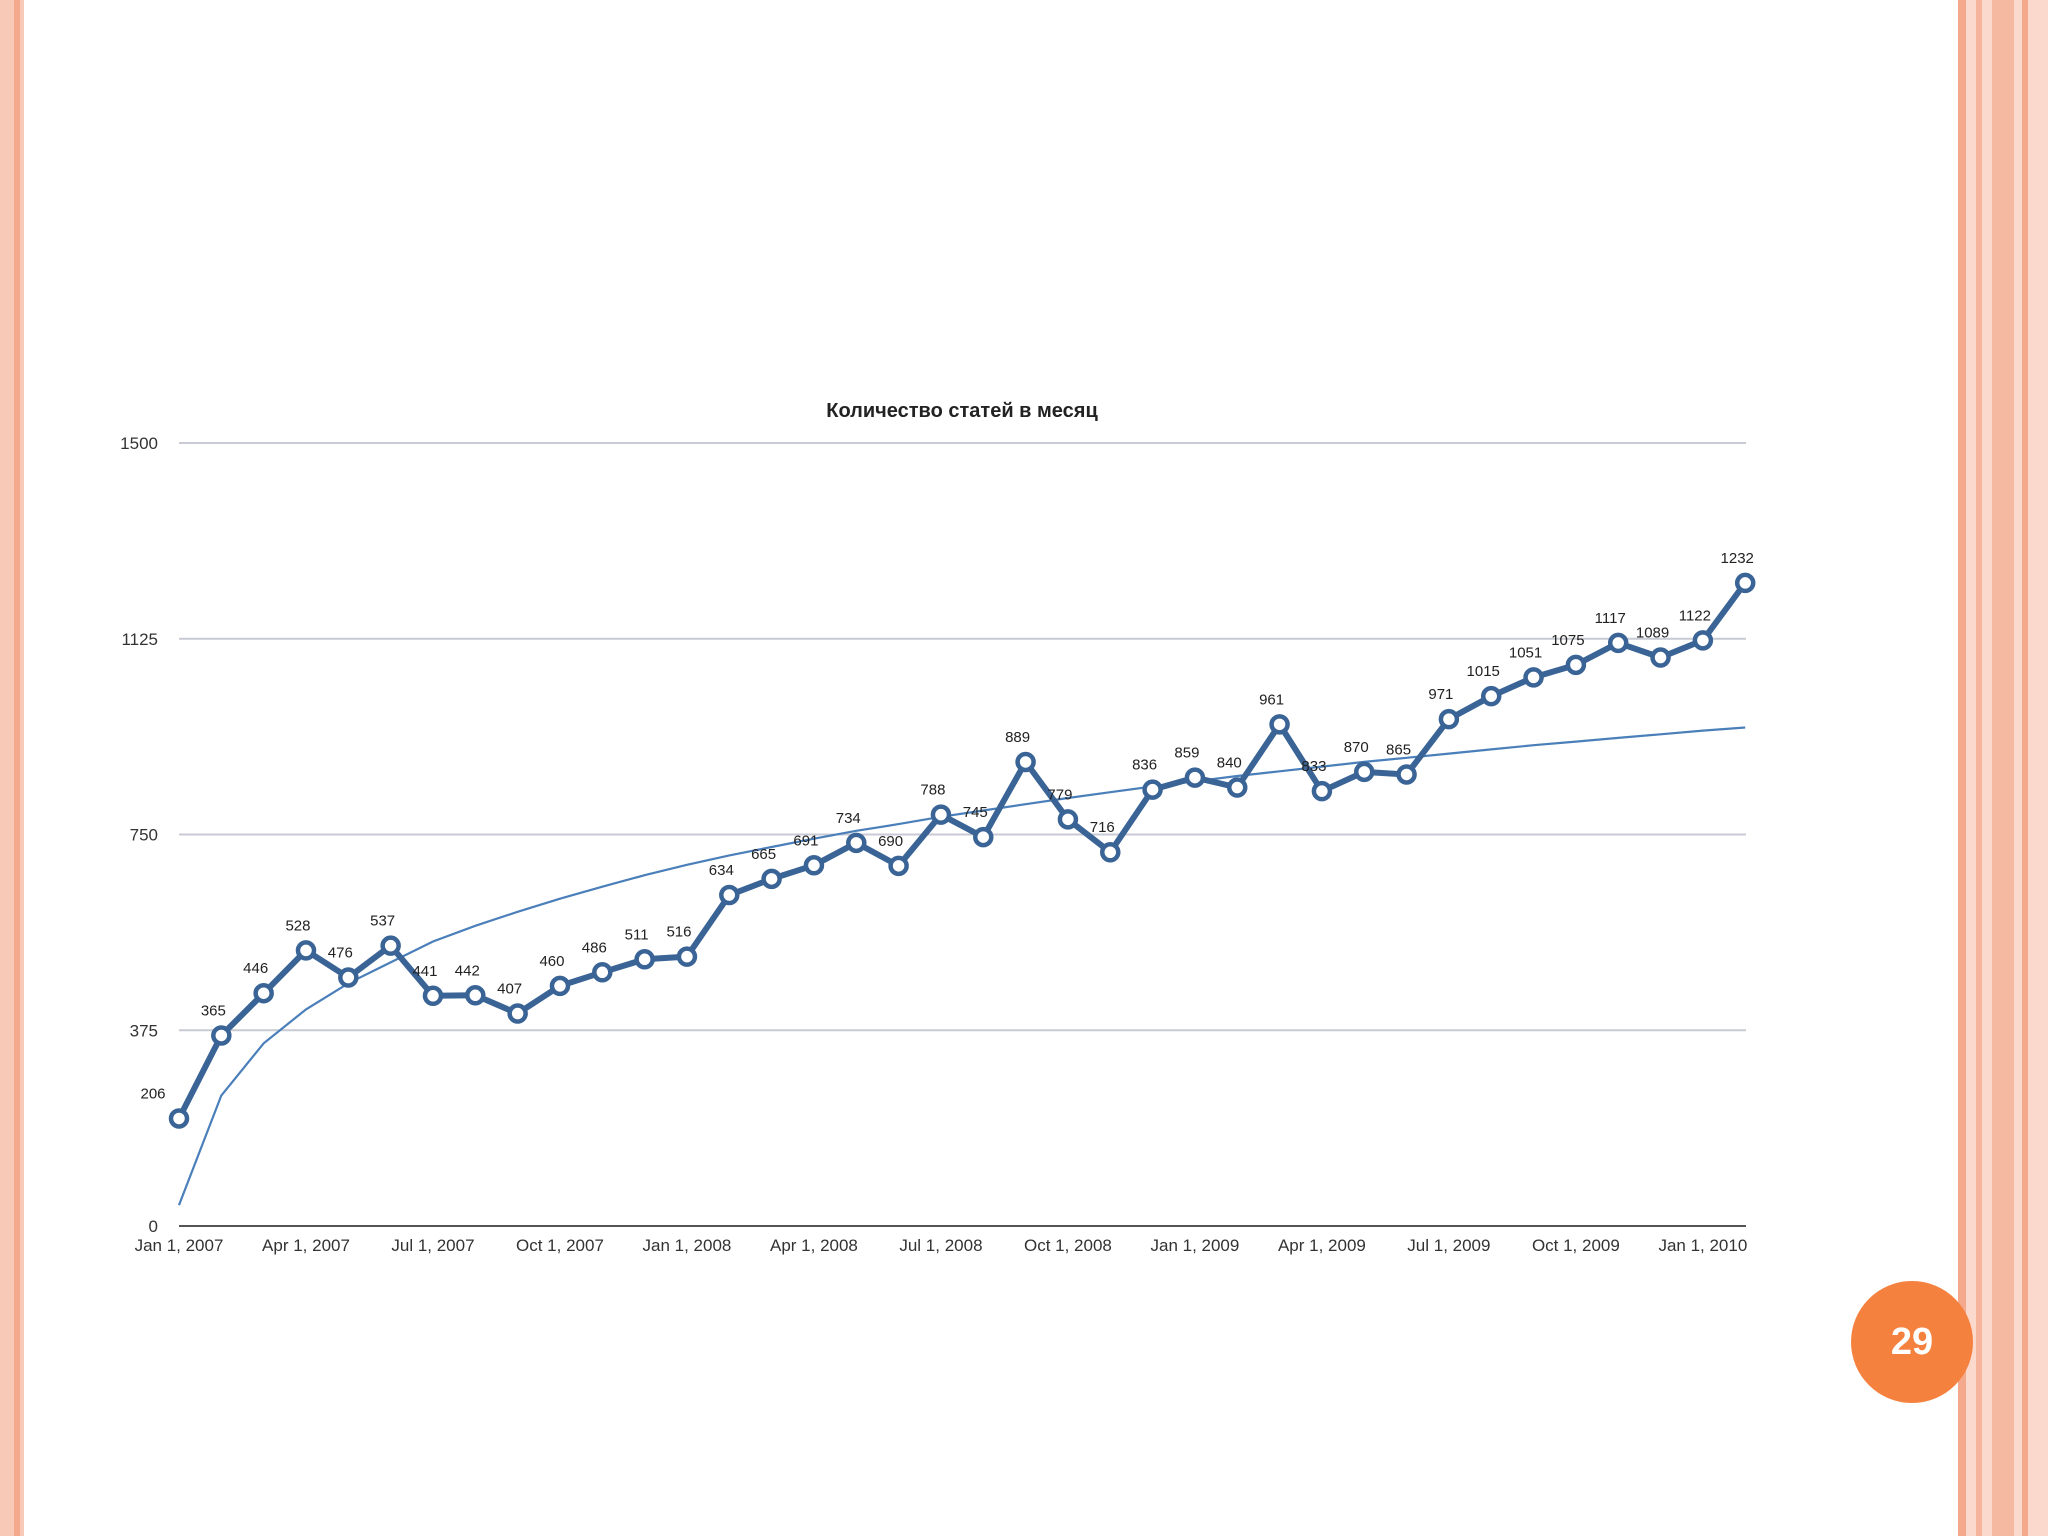  I want to click on x-tick-label: Jul 1, 2009, so click(1448, 1245).